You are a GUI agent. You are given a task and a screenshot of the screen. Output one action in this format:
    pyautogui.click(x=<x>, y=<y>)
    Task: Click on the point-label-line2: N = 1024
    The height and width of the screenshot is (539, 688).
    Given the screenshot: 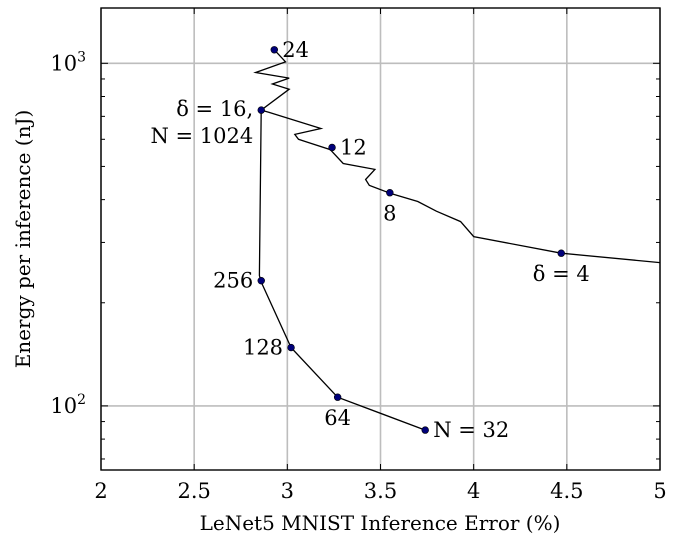 What is the action you would take?
    pyautogui.click(x=201, y=136)
    